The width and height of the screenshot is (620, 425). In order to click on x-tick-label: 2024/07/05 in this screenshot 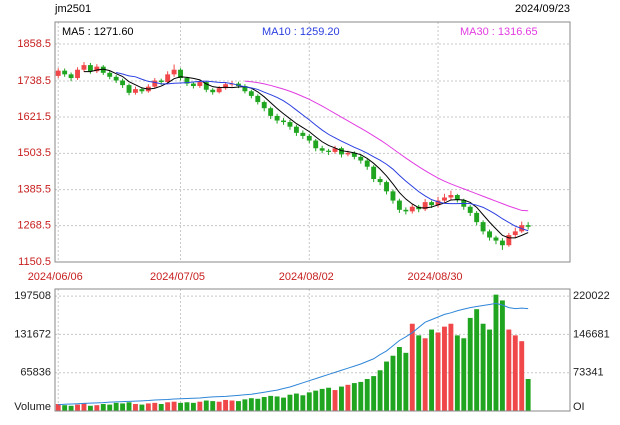, I will do `click(177, 277)`.